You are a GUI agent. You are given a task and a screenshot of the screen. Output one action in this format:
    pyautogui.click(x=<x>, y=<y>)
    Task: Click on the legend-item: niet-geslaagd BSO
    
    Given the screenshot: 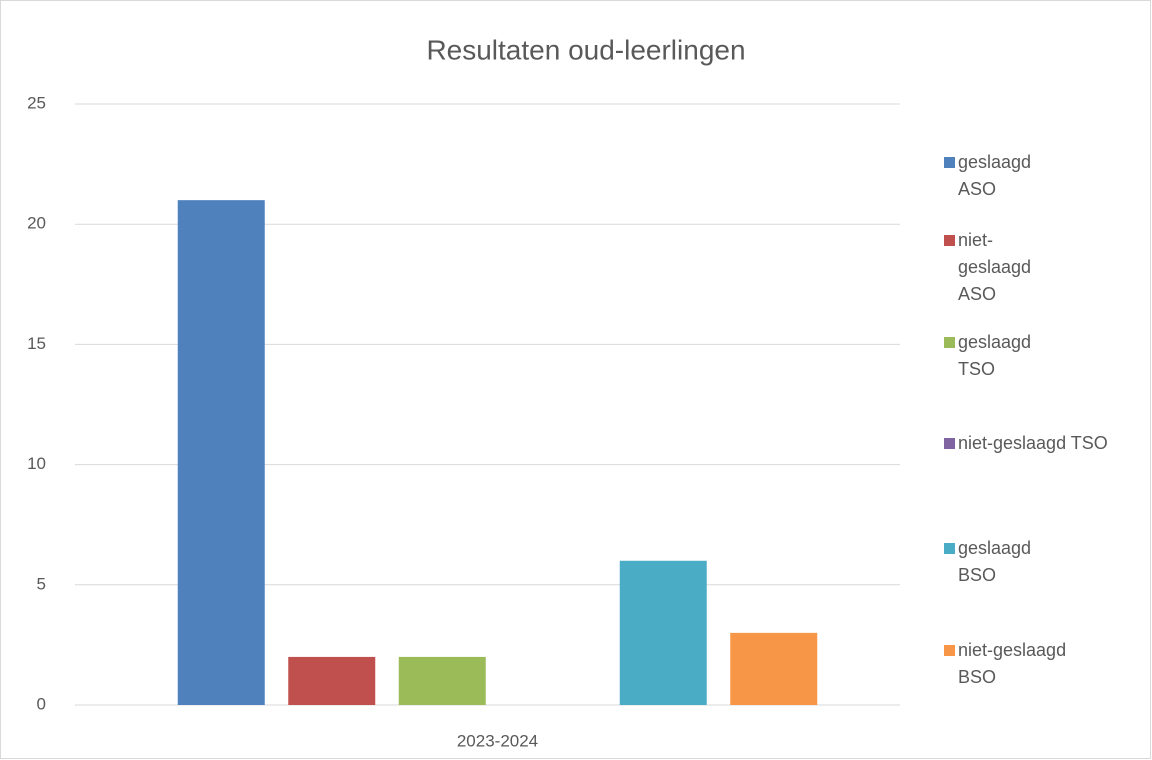 What is the action you would take?
    pyautogui.click(x=1019, y=664)
    